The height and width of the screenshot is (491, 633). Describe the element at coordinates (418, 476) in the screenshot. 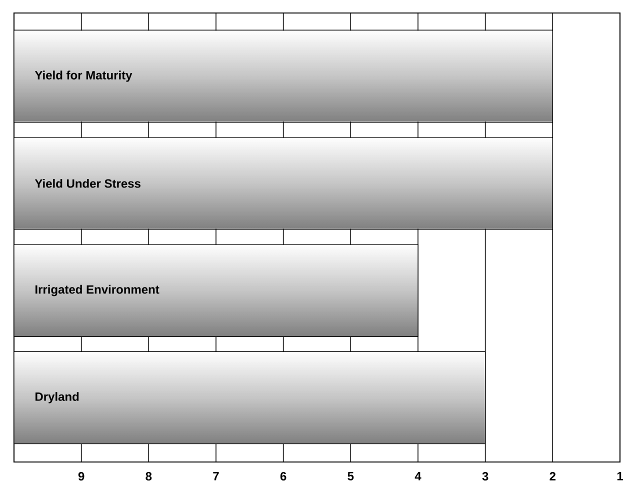

I see `x-tick-label: 4` at that location.